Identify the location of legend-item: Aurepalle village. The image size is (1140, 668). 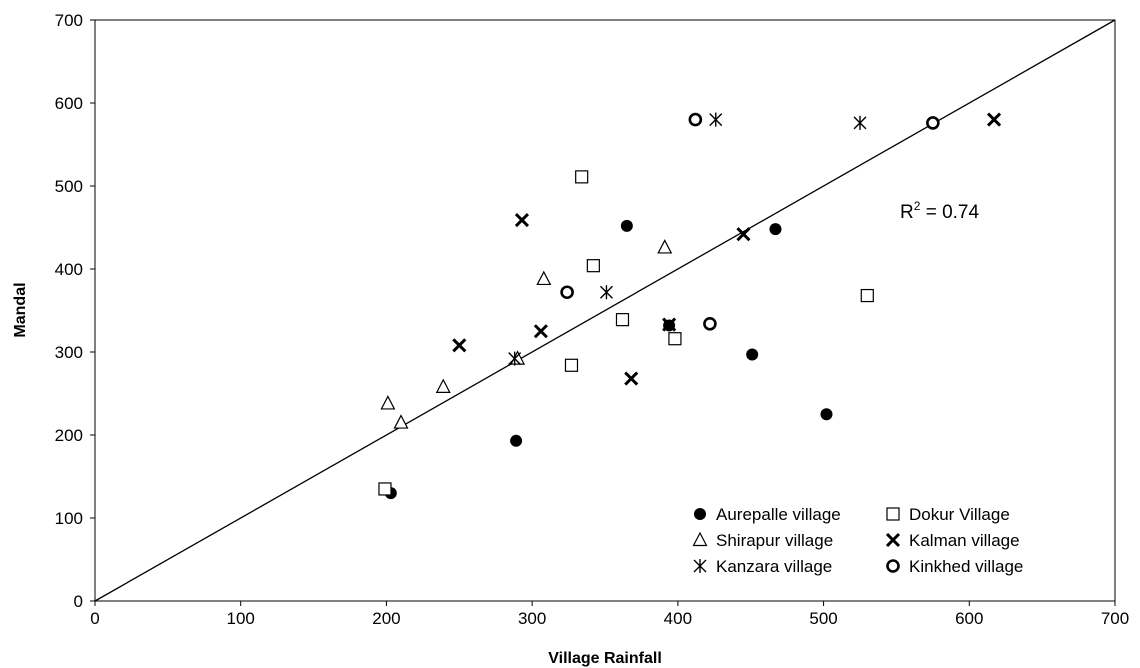
(767, 514).